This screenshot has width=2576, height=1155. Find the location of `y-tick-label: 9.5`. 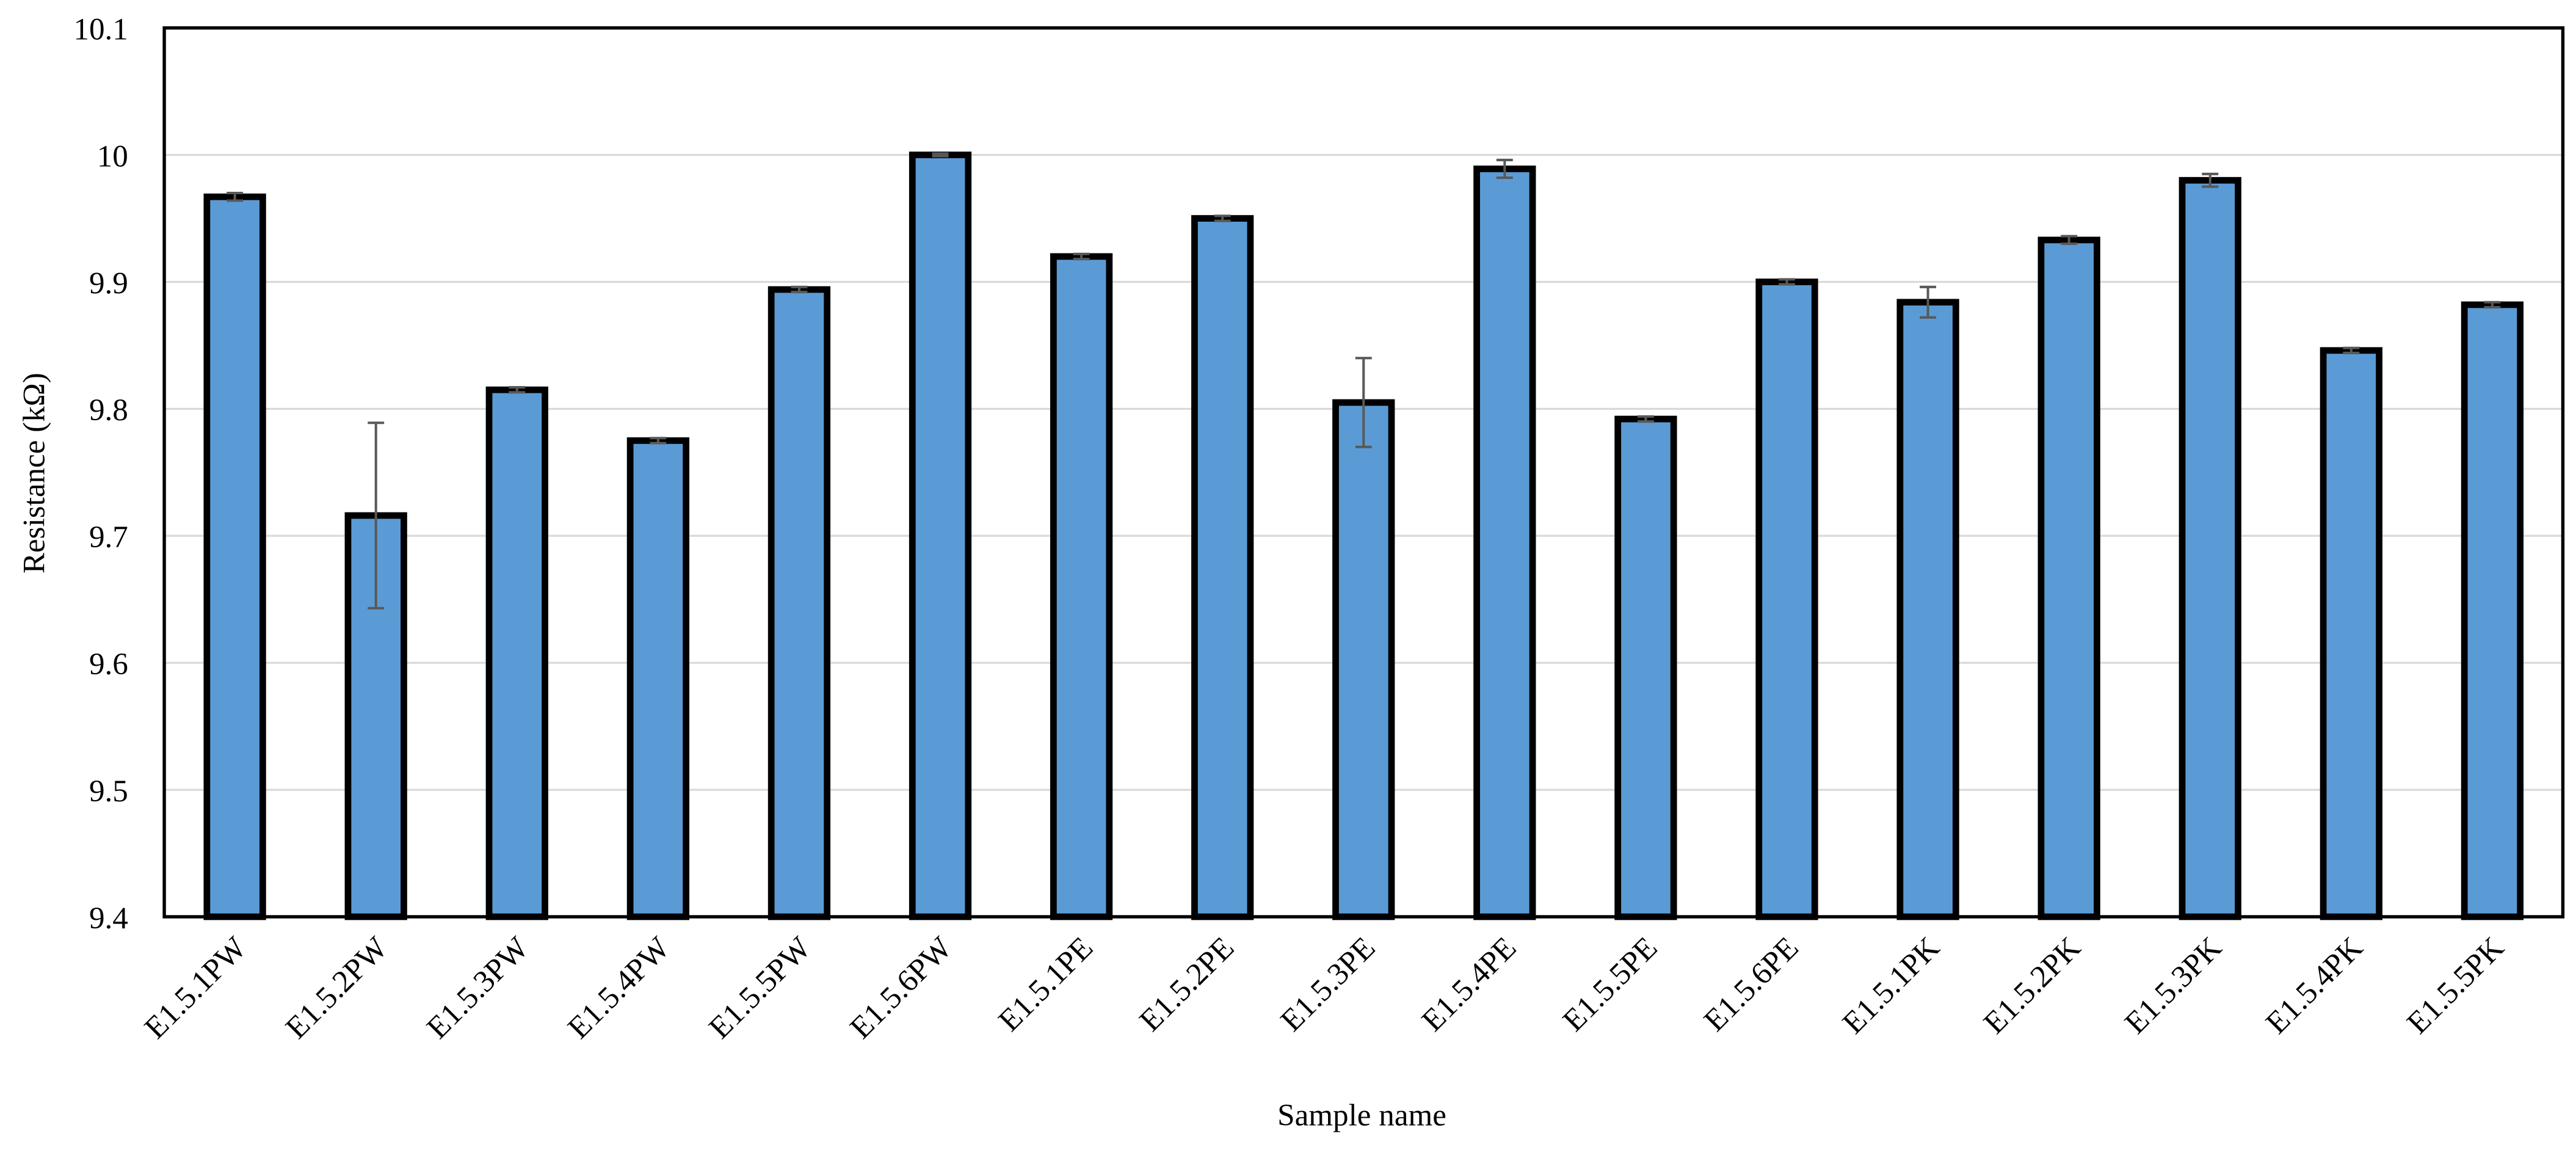

y-tick-label: 9.5 is located at coordinates (108, 791).